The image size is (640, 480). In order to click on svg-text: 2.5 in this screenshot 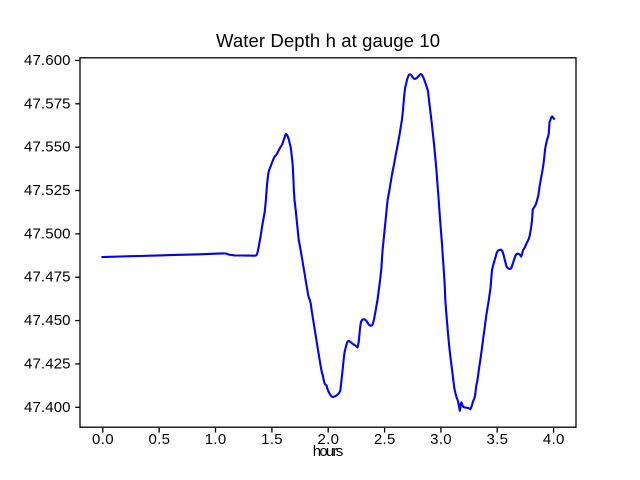, I will do `click(385, 439)`.